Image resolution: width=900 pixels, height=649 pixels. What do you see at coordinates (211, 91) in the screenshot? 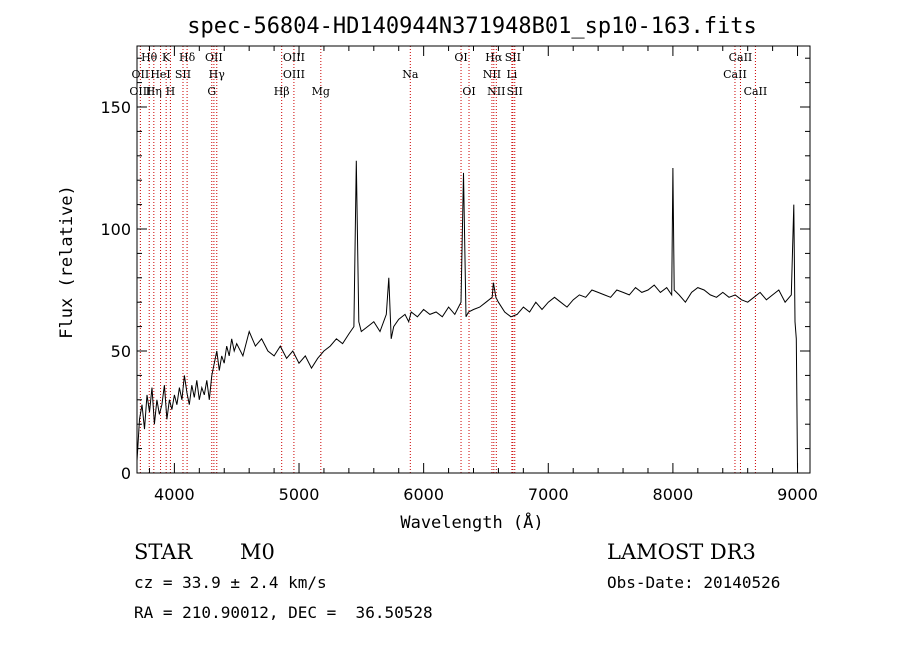
I see `line-label: G` at bounding box center [211, 91].